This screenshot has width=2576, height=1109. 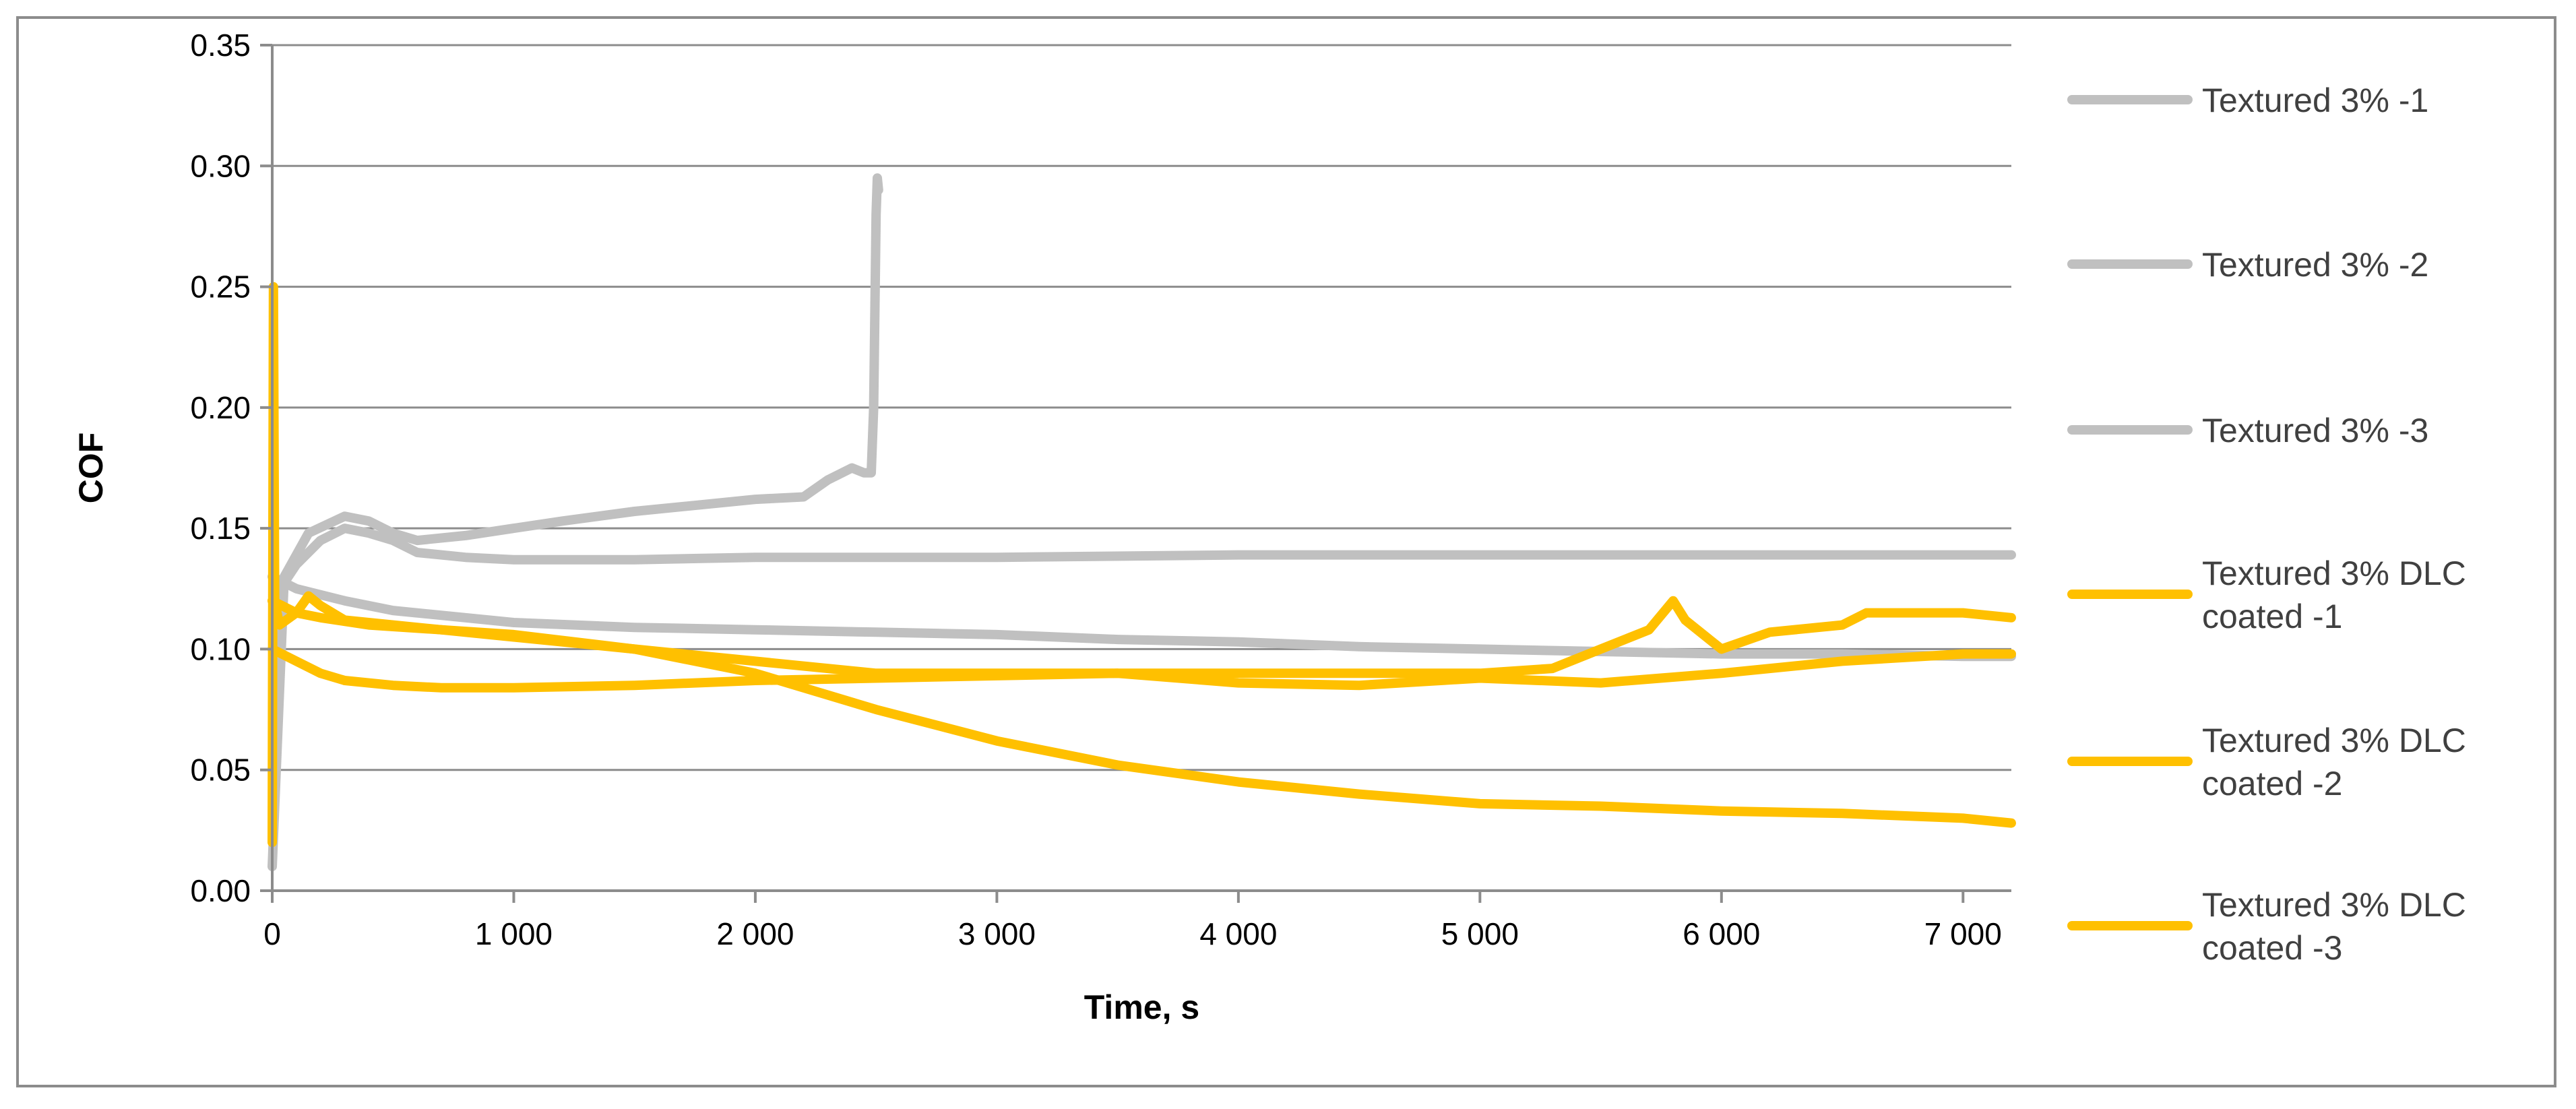 What do you see at coordinates (220, 890) in the screenshot?
I see `y-tick-label-0: 0.00` at bounding box center [220, 890].